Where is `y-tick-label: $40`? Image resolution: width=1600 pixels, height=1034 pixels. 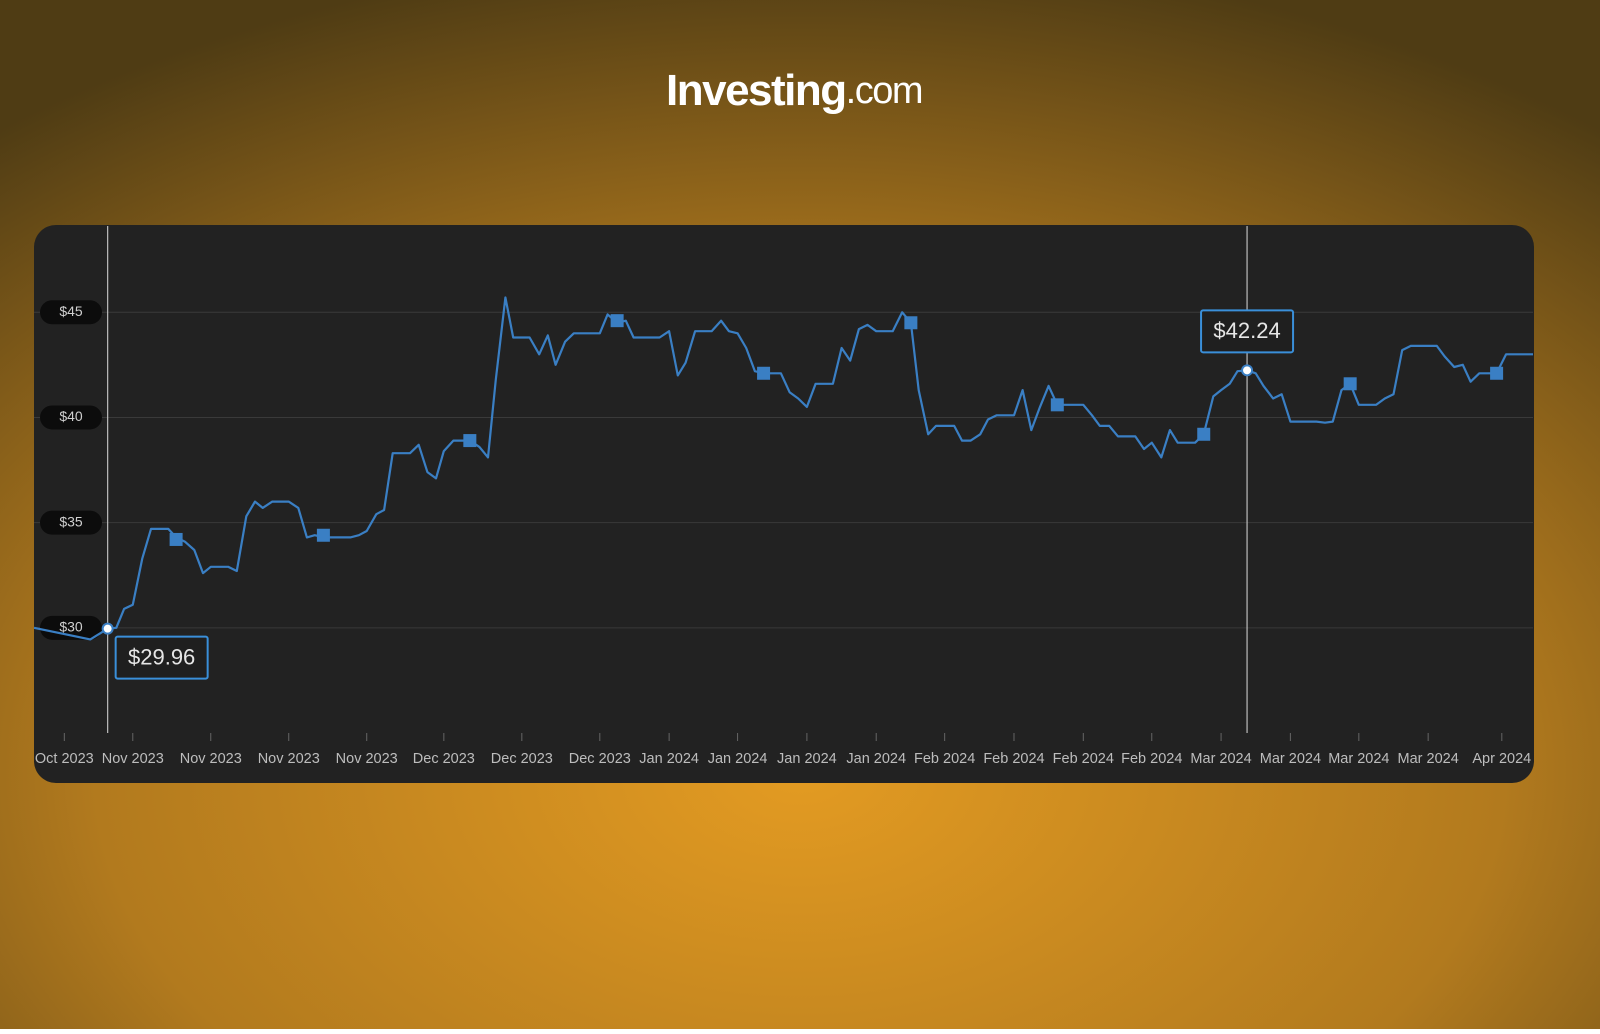 y-tick-label: $40 is located at coordinates (71, 416).